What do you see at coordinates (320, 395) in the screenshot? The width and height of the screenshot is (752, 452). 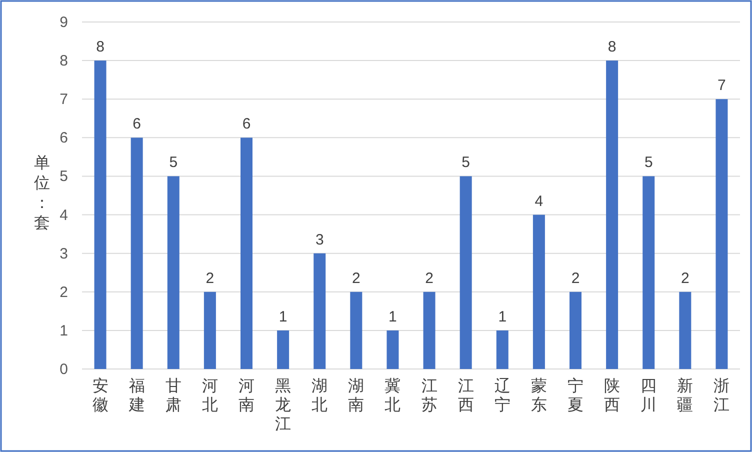 I see `x-tick-label: 湖北` at bounding box center [320, 395].